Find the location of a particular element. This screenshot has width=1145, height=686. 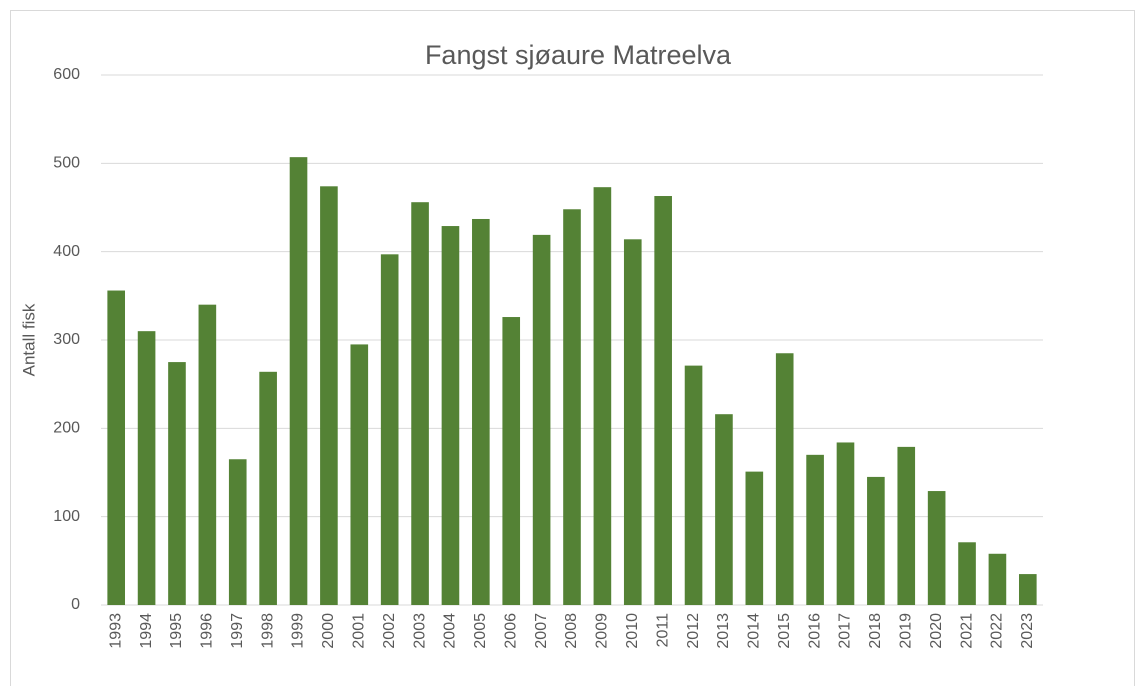

y-tick-label: 200 is located at coordinates (66, 428).